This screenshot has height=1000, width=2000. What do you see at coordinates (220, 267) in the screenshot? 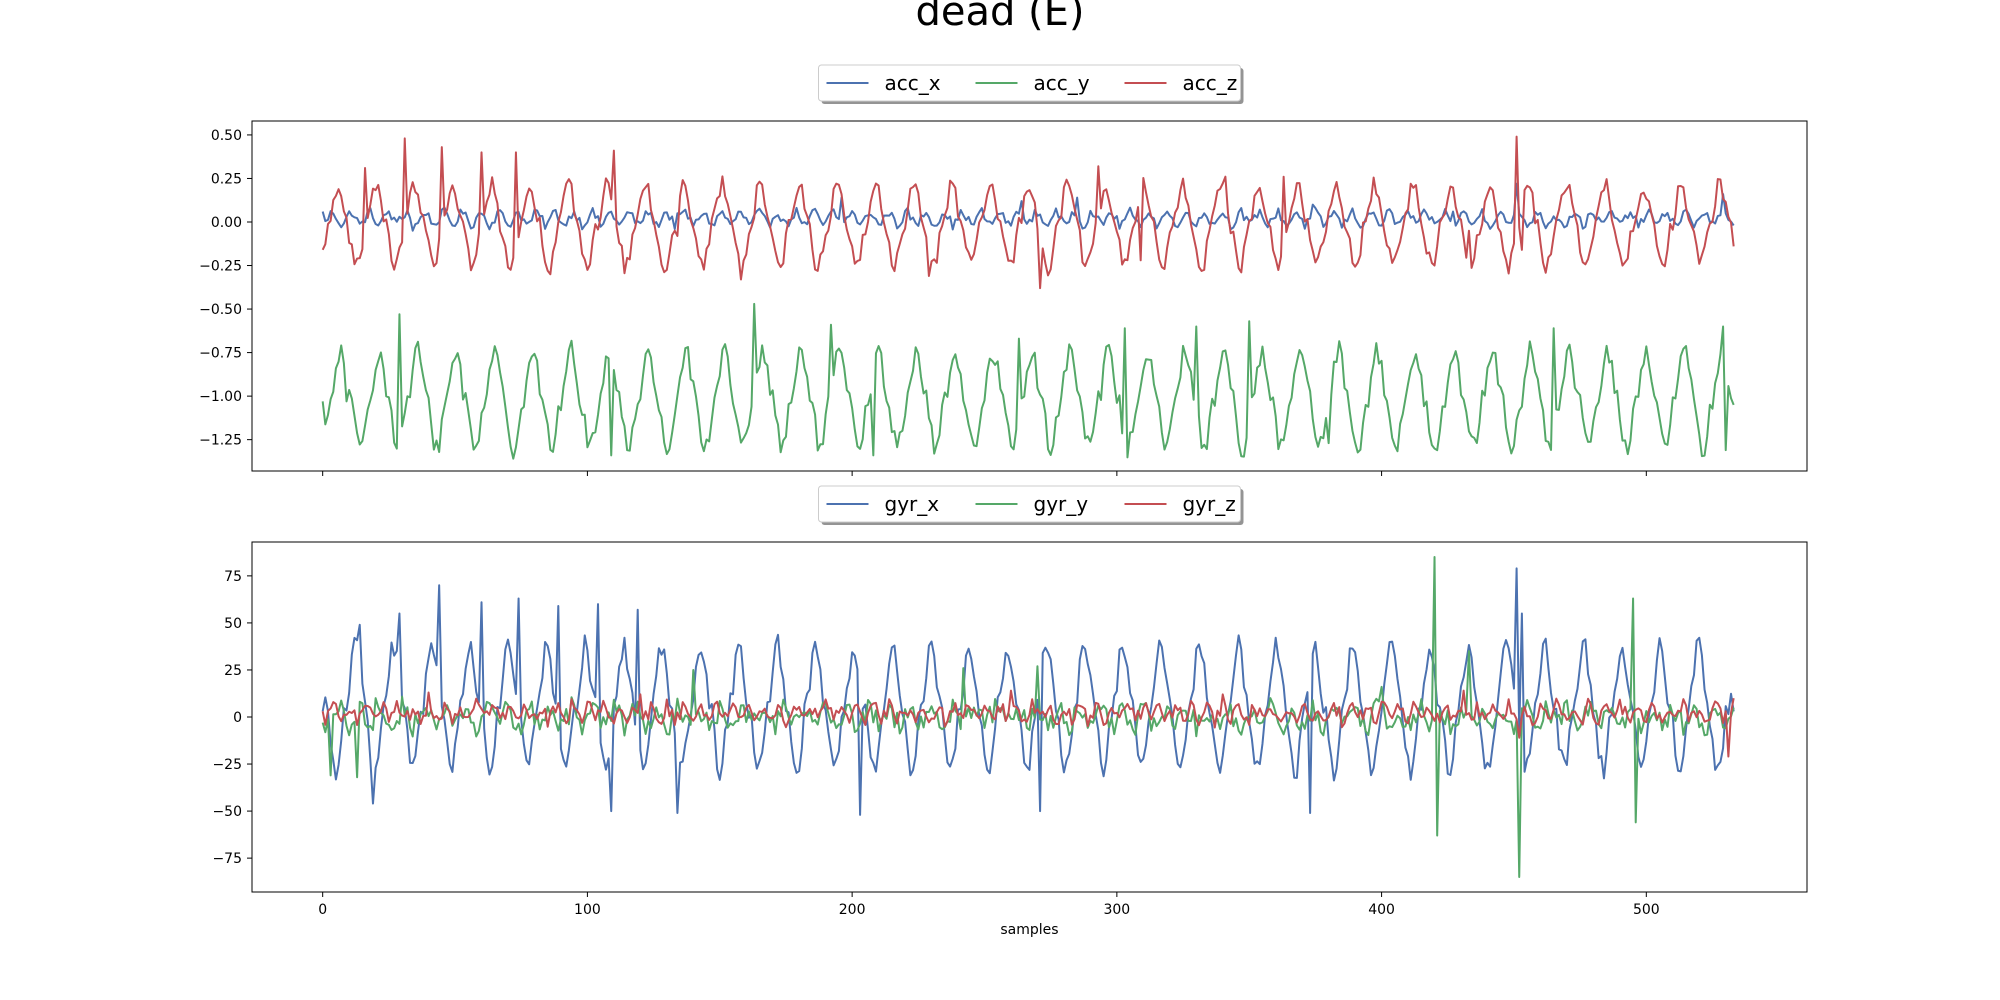
I see `y-tick-label: −0.25` at bounding box center [220, 267].